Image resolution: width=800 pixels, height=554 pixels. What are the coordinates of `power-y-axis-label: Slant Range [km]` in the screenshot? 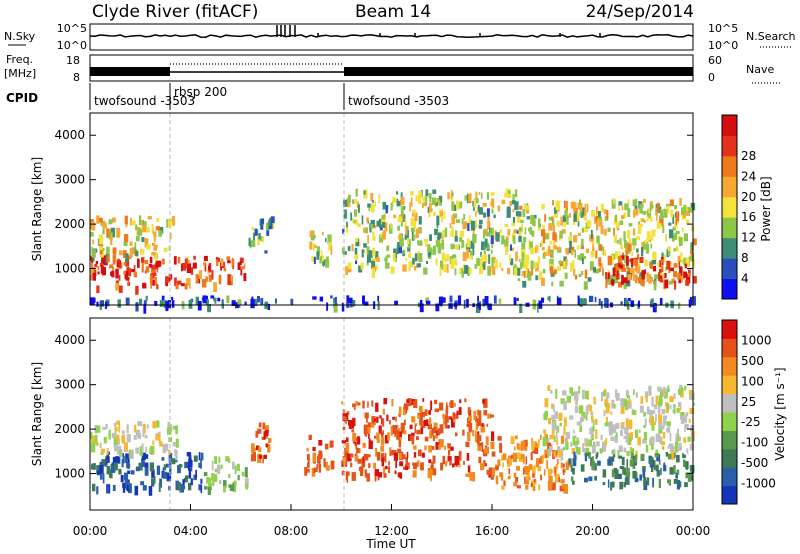 It's located at (37, 209).